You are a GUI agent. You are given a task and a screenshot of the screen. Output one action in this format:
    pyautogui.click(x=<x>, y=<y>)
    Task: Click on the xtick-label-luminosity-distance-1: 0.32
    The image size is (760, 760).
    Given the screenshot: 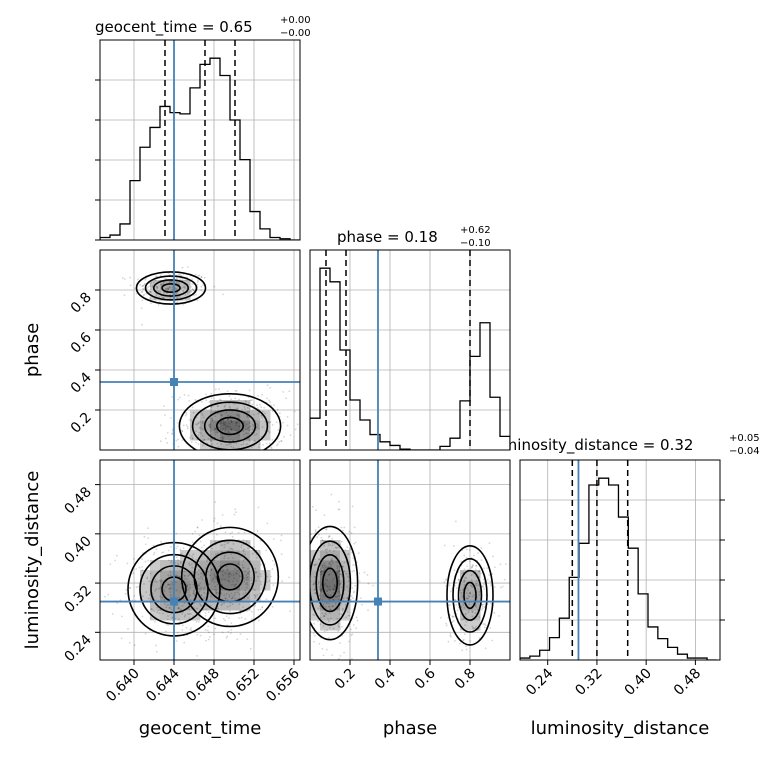 What is the action you would take?
    pyautogui.click(x=588, y=682)
    